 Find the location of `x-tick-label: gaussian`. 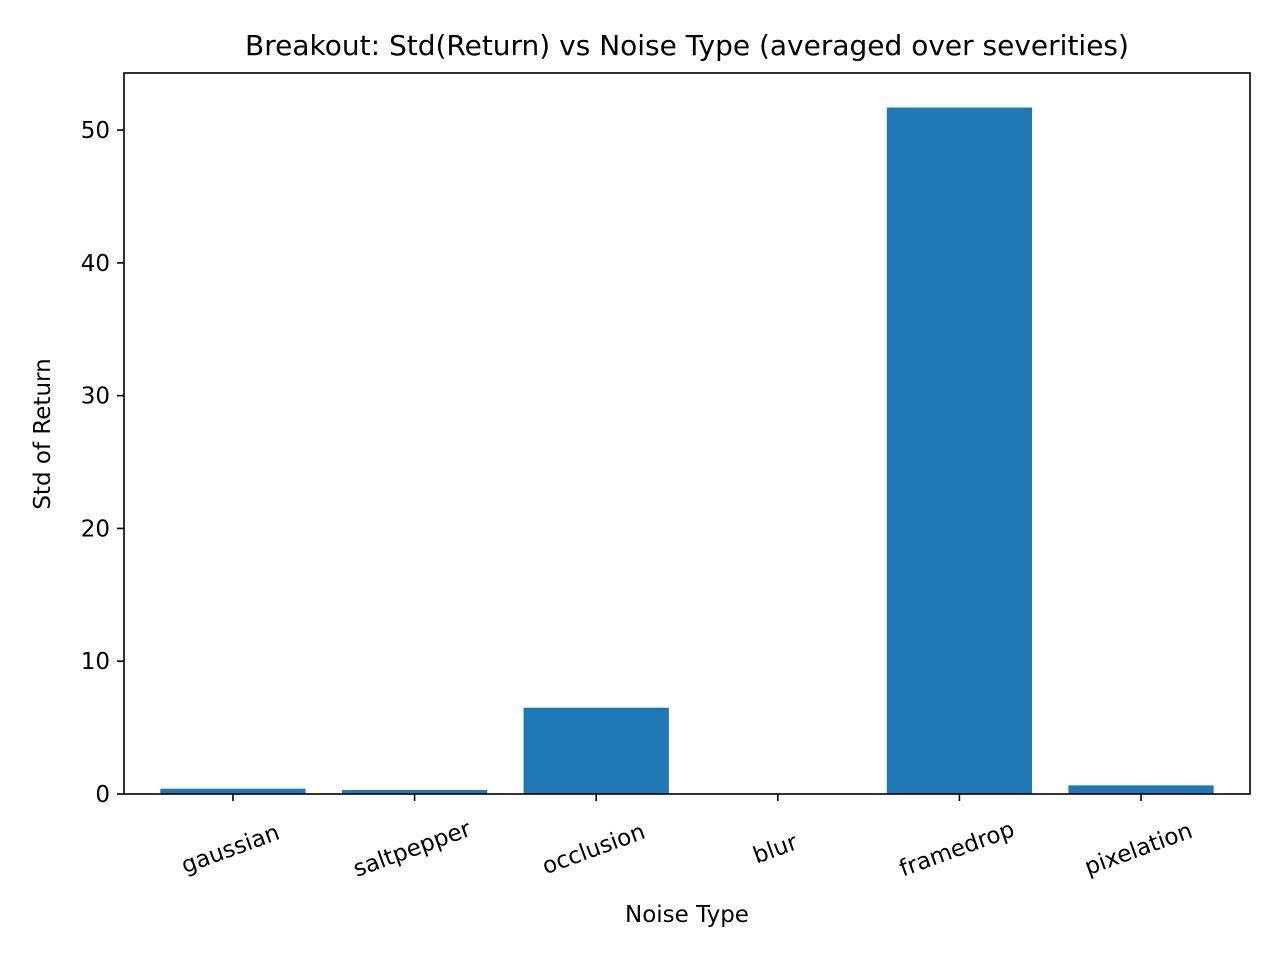

x-tick-label: gaussian is located at coordinates (230, 849).